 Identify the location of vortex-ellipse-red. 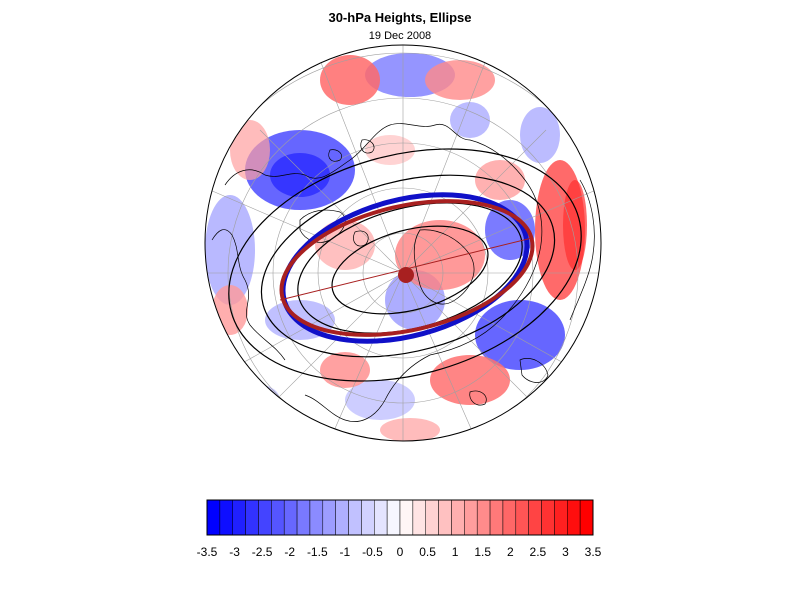
(407, 268).